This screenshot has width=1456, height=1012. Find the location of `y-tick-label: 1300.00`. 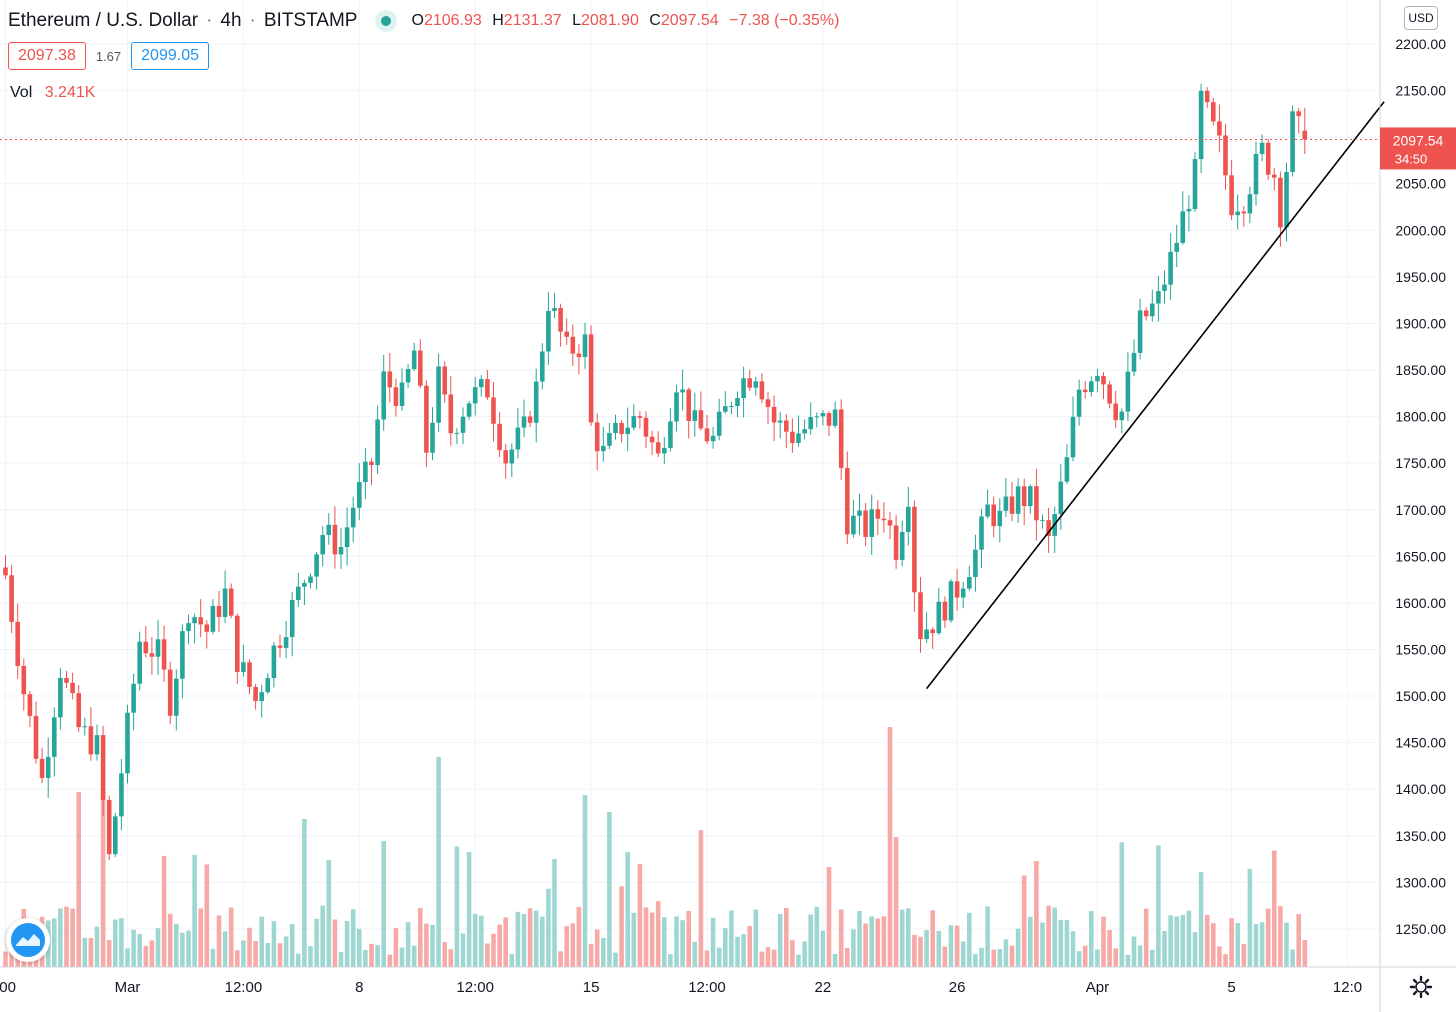

y-tick-label: 1300.00 is located at coordinates (1420, 882).